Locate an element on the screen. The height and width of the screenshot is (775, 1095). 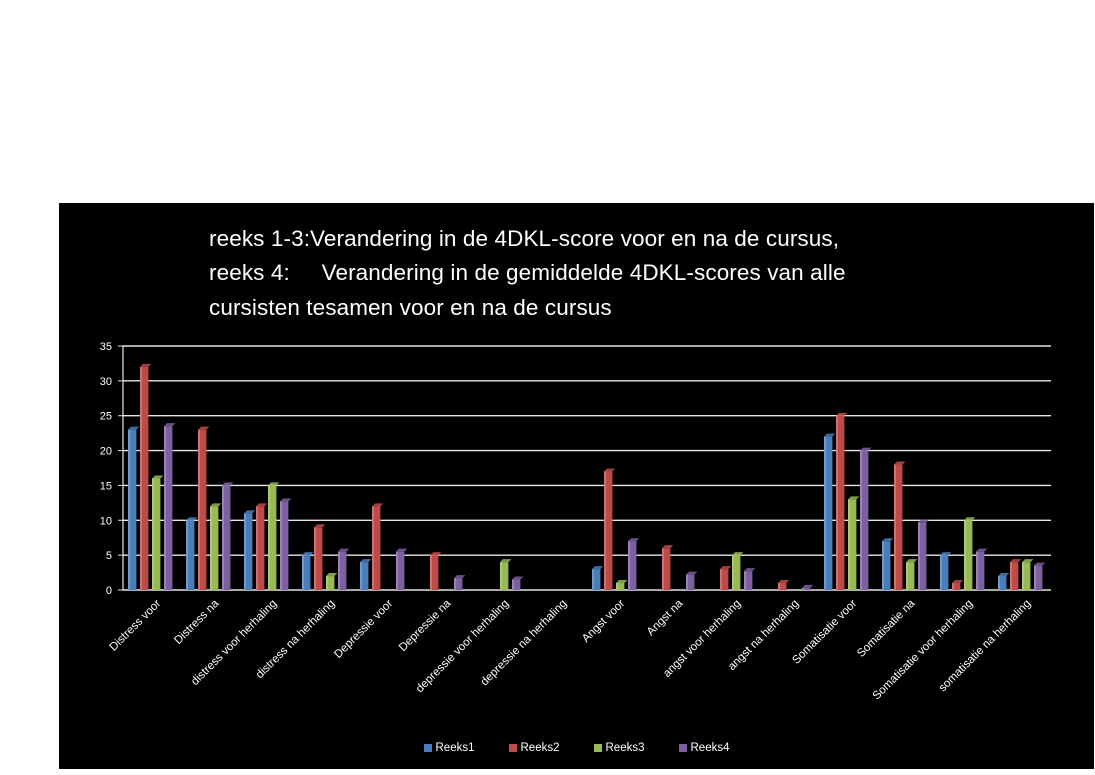
legend: Reeks1 Reeks2 Reeks3 Reeks4 is located at coordinates (576, 748).